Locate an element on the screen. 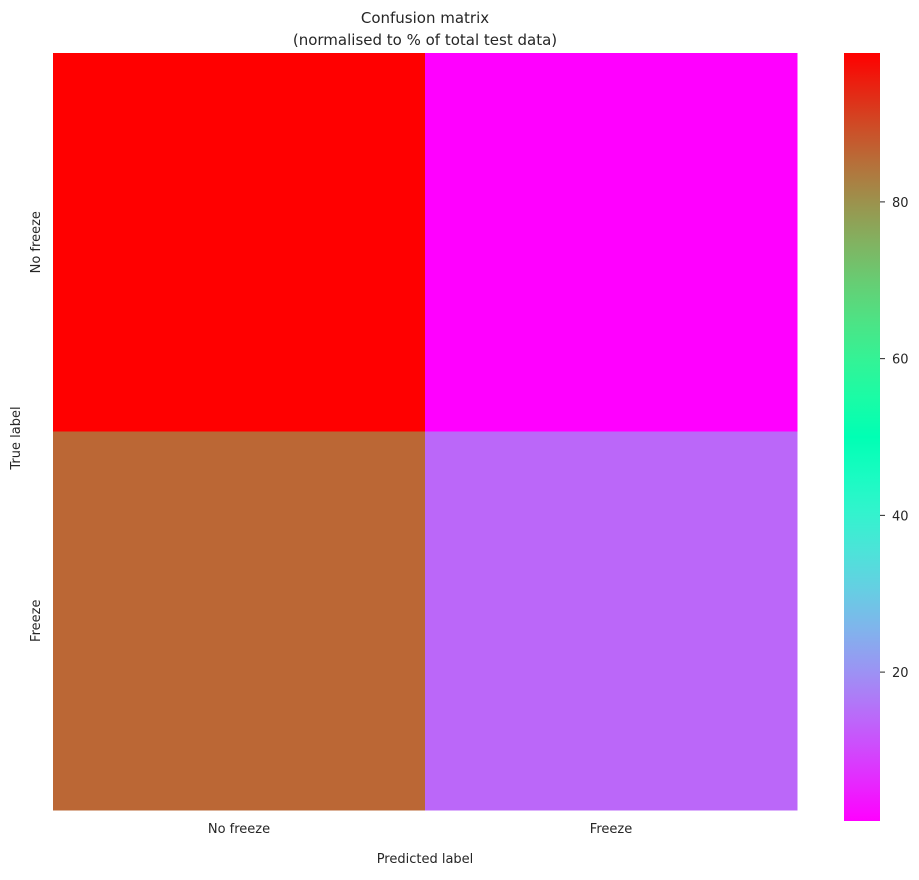 Image resolution: width=919 pixels, height=880 pixels. colorbar-tick-label: 40 is located at coordinates (900, 516).